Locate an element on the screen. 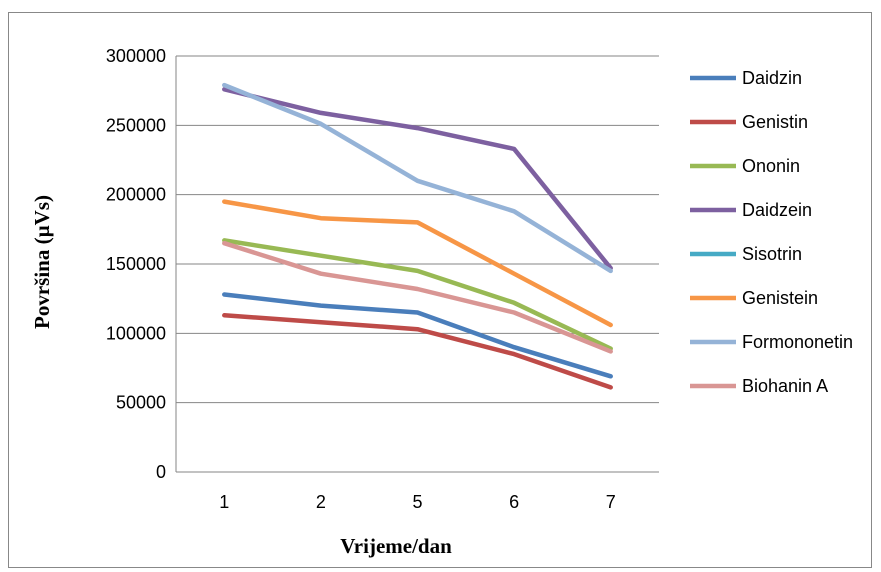 The image size is (881, 572). legend-label: Daidzein is located at coordinates (777, 210).